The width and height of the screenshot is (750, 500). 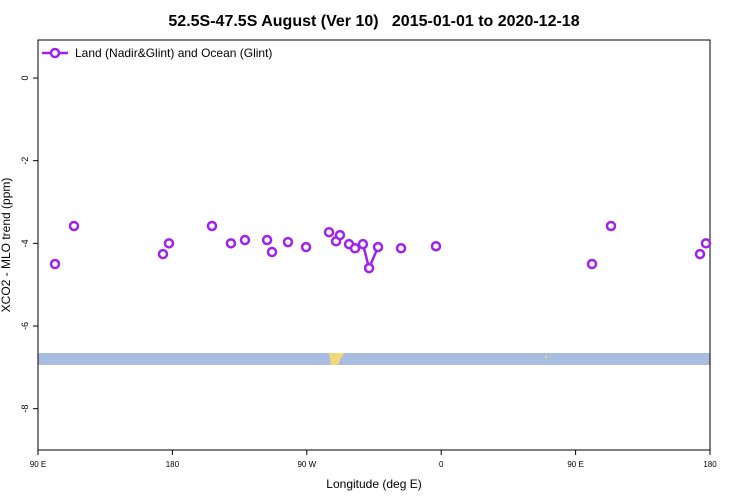 I want to click on x-tick-label: 0, so click(x=441, y=464).